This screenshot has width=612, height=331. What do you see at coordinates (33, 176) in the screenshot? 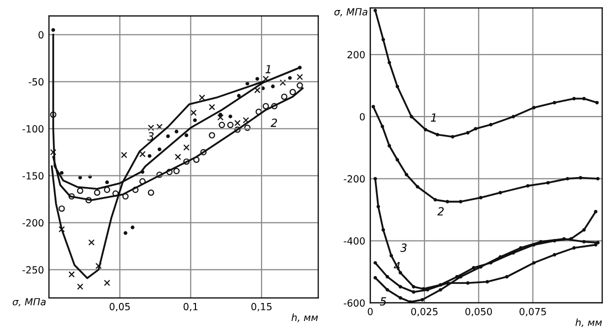
I see `y-tick-label: -150` at bounding box center [33, 176].